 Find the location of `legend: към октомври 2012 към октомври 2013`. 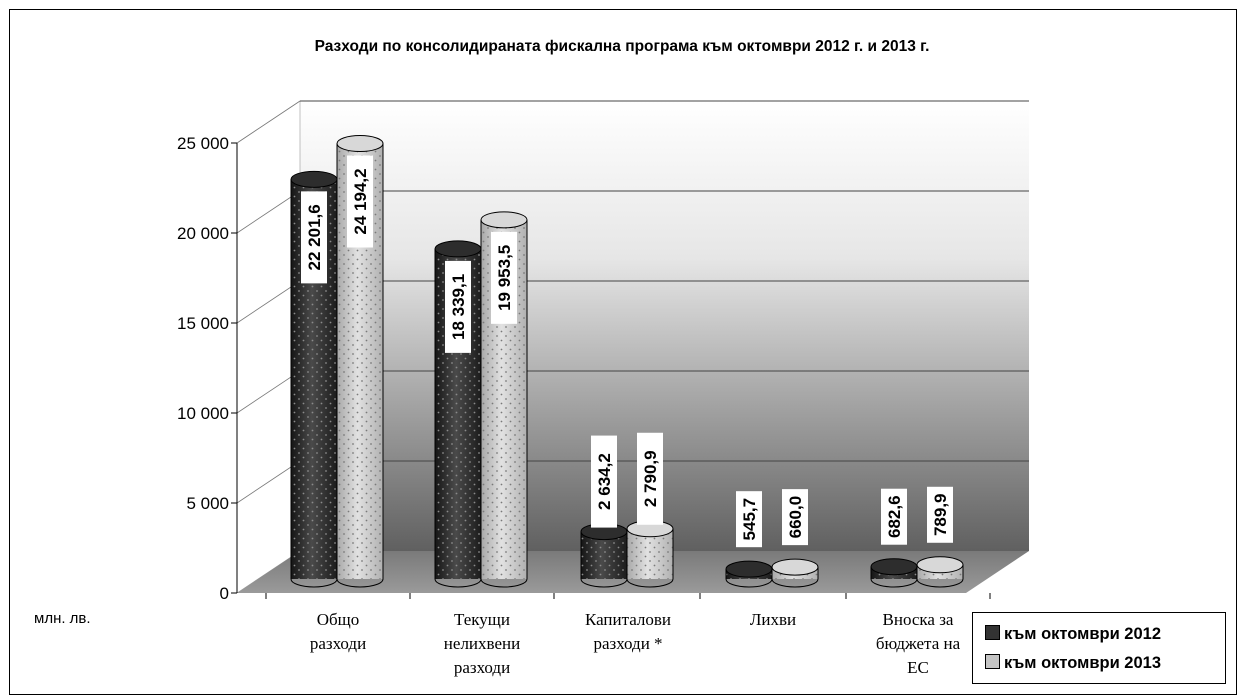

legend: към октомври 2012 към октомври 2013 is located at coordinates (1099, 648).